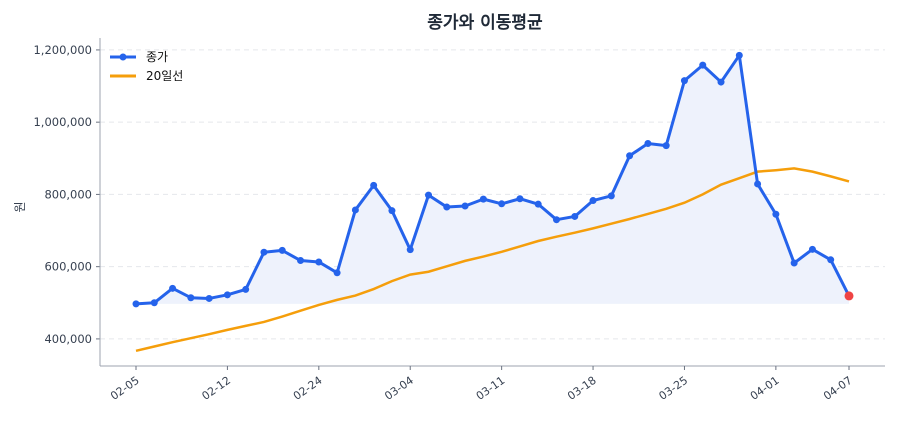  I want to click on y-tick-label: 400,000, so click(68, 339).